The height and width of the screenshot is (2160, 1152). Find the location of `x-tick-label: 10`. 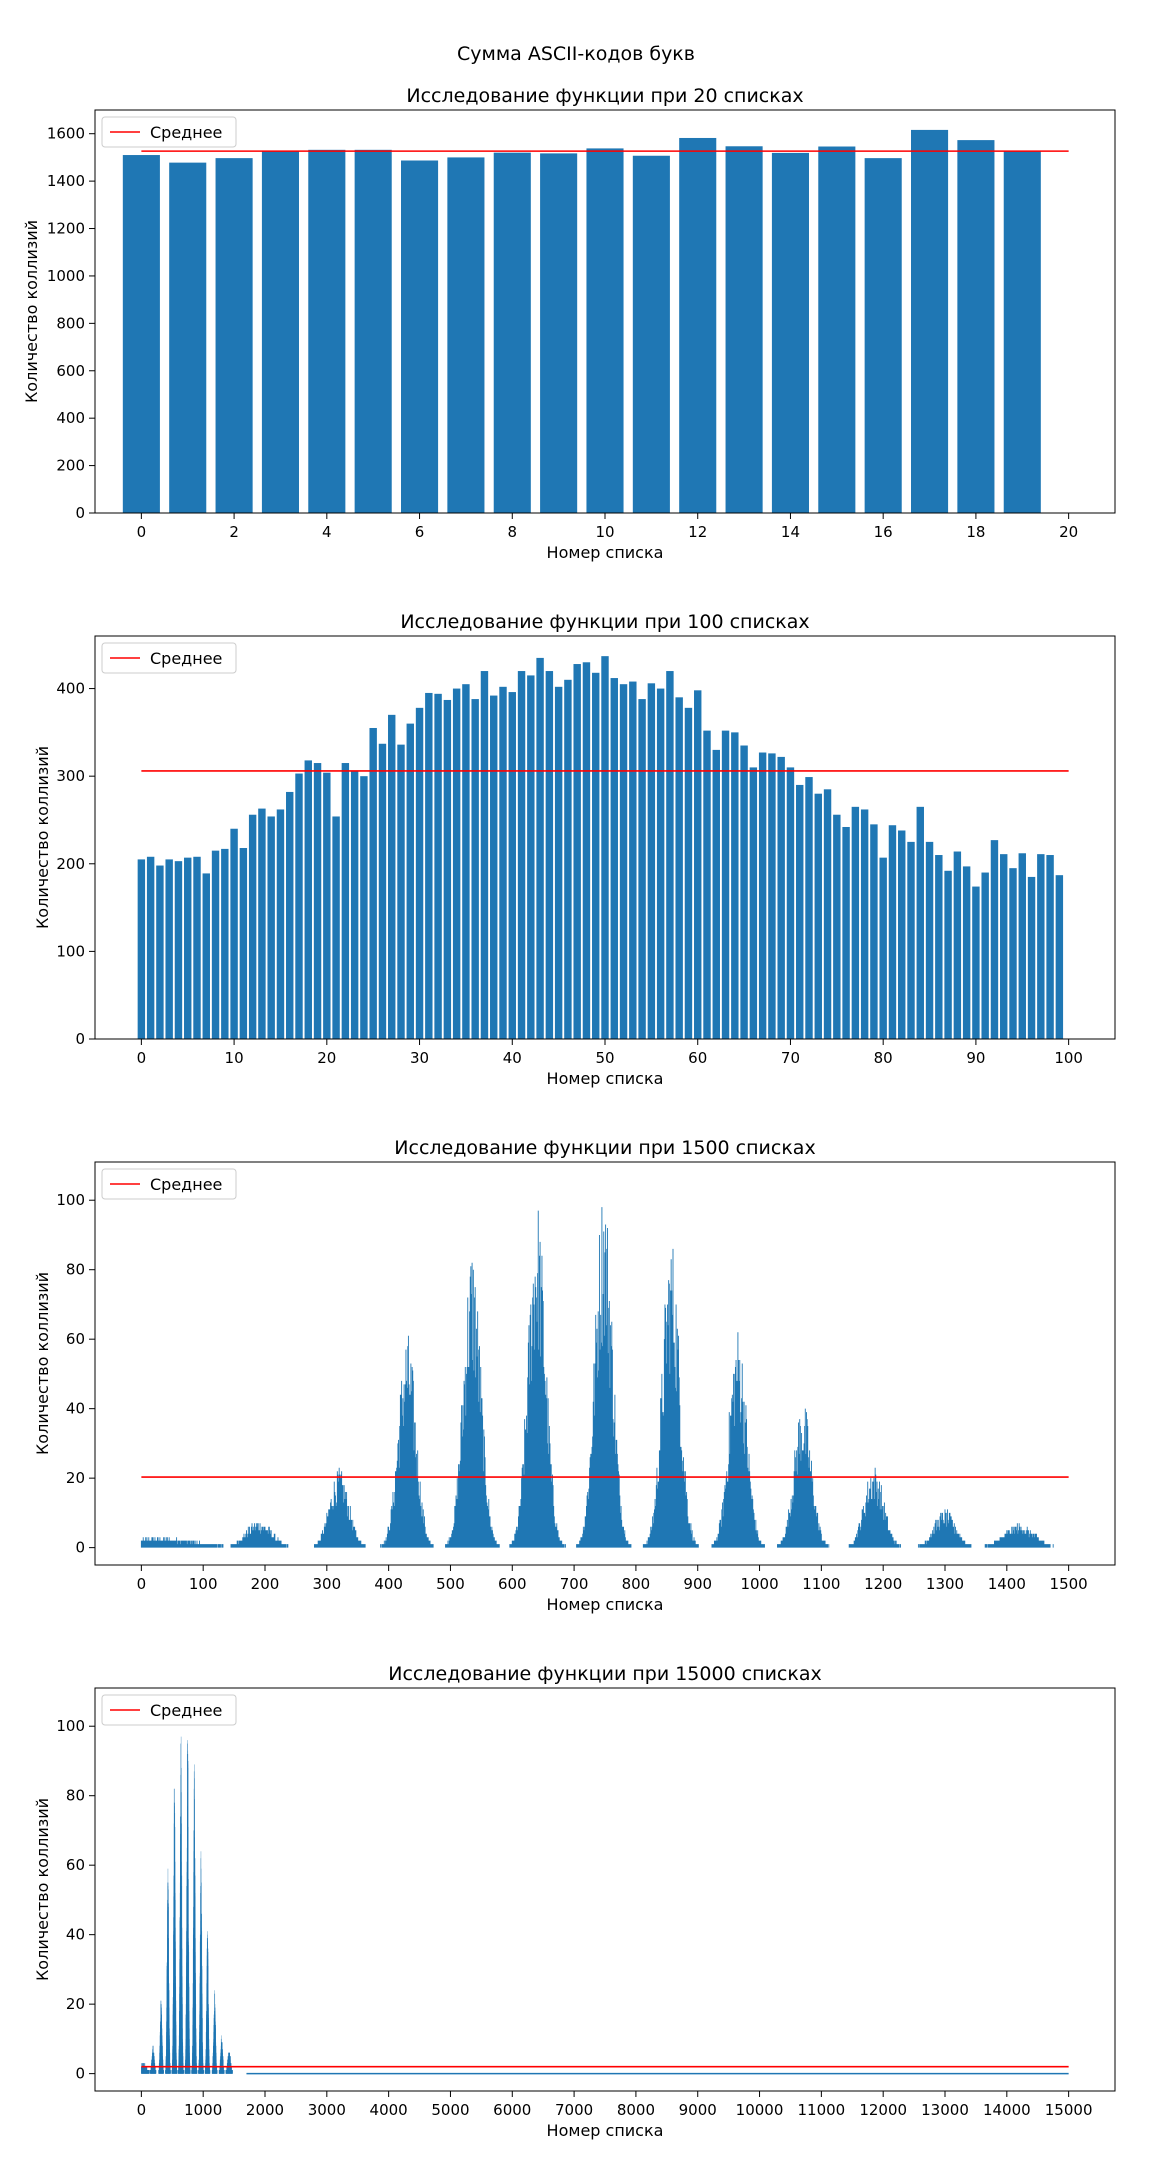

x-tick-label: 10 is located at coordinates (604, 532).